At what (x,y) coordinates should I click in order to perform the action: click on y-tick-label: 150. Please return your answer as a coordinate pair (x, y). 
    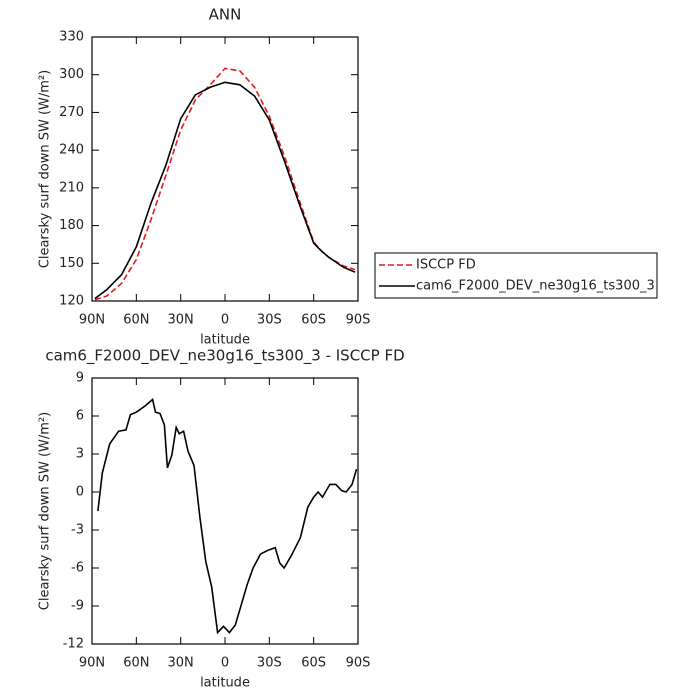
    Looking at the image, I should click on (71, 263).